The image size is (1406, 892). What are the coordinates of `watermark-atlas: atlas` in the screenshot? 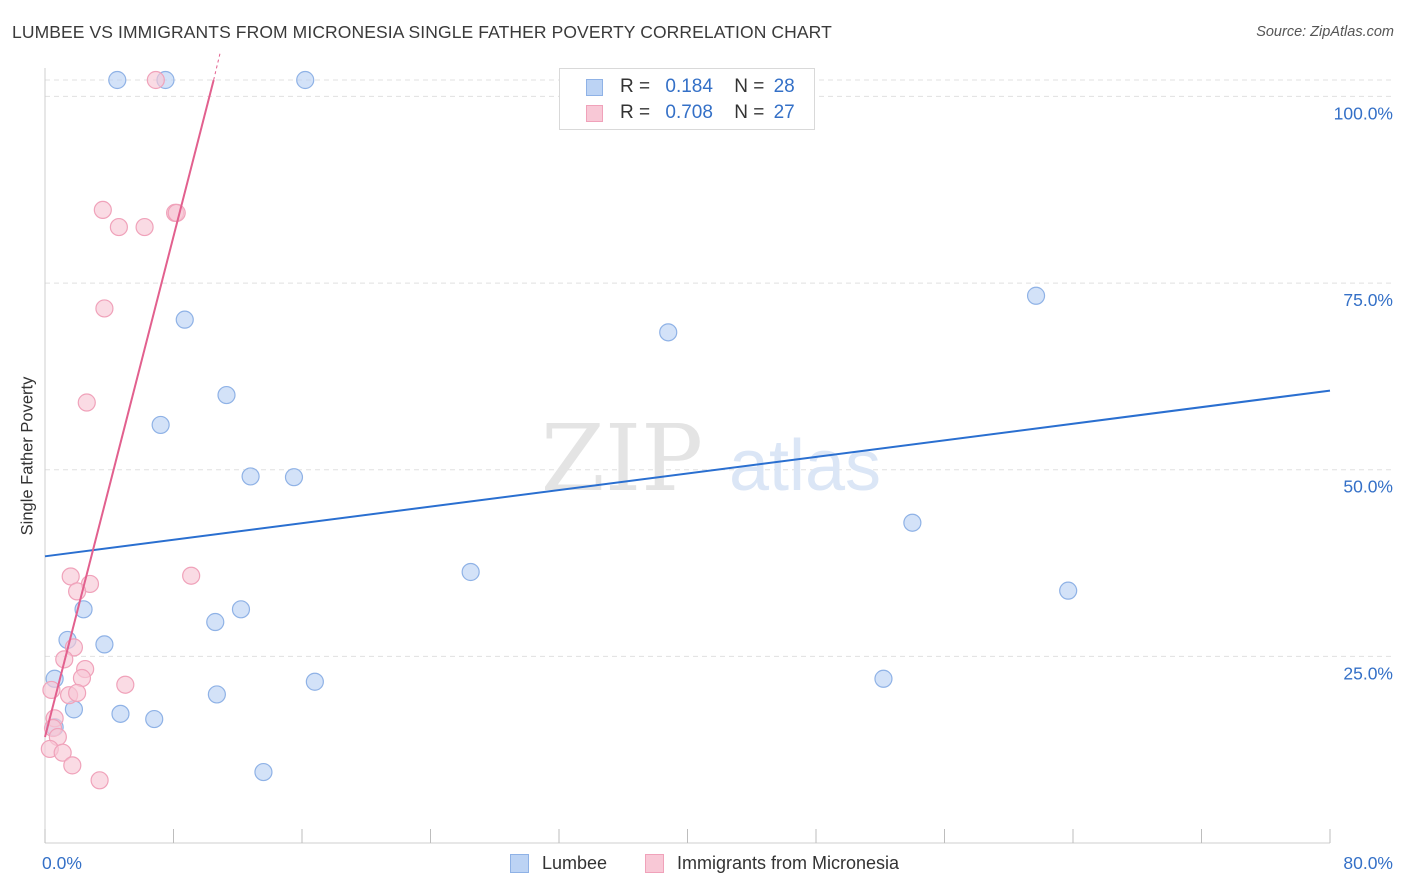 It's located at (805, 466).